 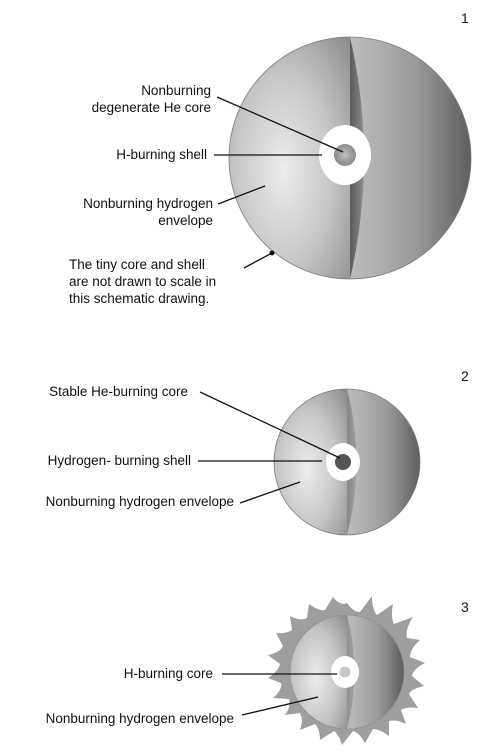 I want to click on main-sequence-star, so click(x=346, y=670).